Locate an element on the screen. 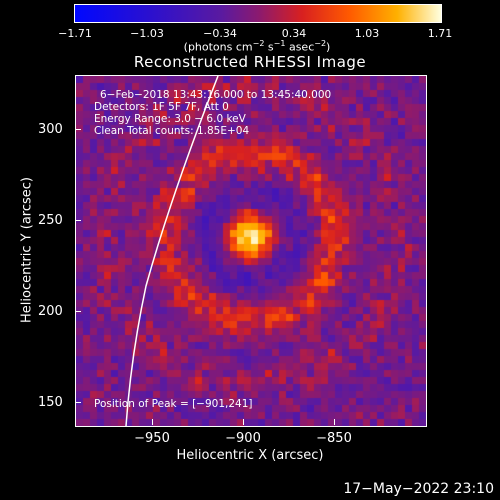 The image size is (500, 500). solar-limb-overlay is located at coordinates (172, 251).